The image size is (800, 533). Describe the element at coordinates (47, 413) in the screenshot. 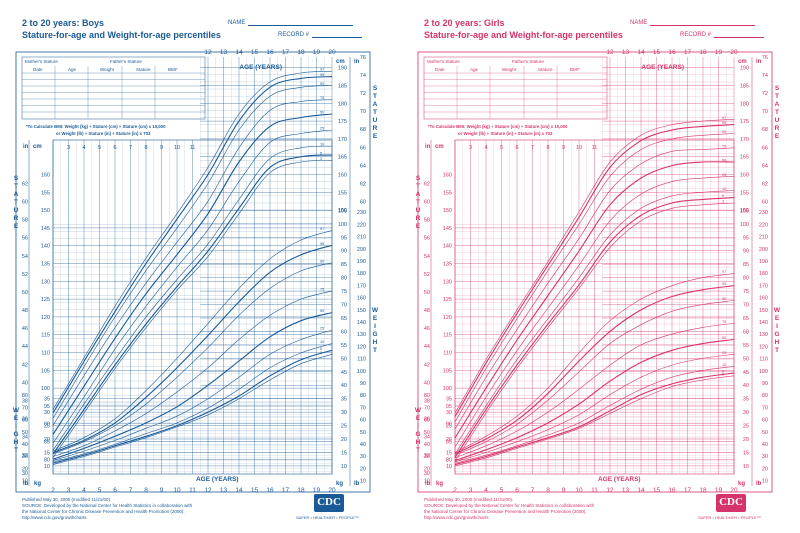

I see `weight-kg-tick: 30` at that location.